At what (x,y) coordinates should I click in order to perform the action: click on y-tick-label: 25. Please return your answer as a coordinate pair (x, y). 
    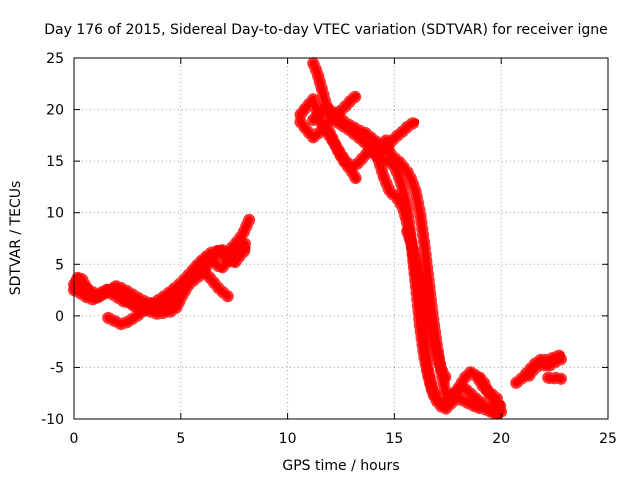
    Looking at the image, I should click on (55, 59).